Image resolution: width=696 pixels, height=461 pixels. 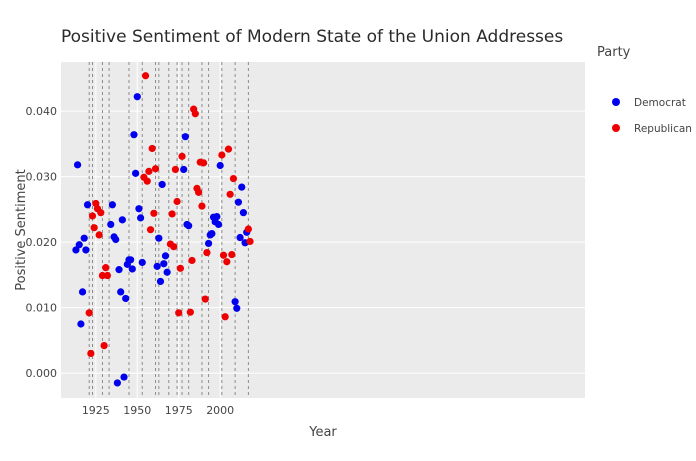 What do you see at coordinates (21, 229) in the screenshot?
I see `y-axis-title: Positive Sentiment` at bounding box center [21, 229].